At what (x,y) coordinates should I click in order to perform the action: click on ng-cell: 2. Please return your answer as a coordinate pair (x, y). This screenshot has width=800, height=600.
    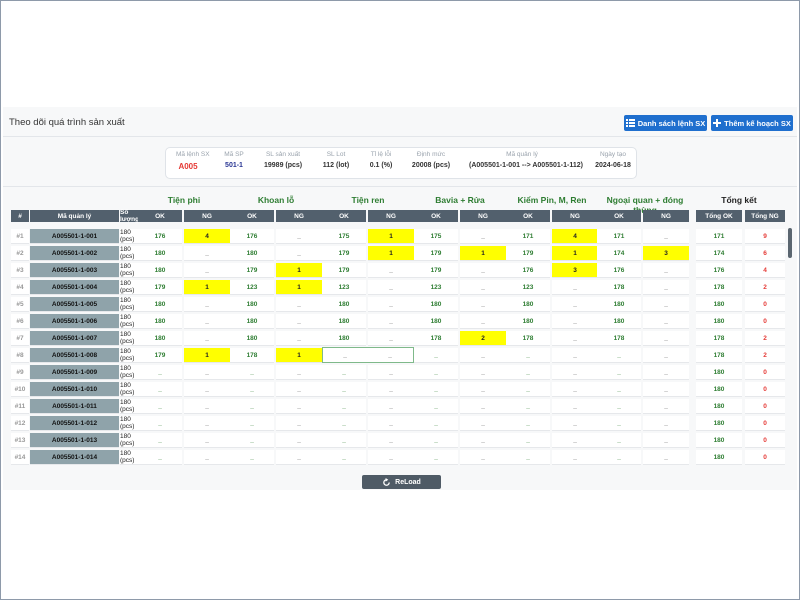
    Looking at the image, I should click on (483, 338).